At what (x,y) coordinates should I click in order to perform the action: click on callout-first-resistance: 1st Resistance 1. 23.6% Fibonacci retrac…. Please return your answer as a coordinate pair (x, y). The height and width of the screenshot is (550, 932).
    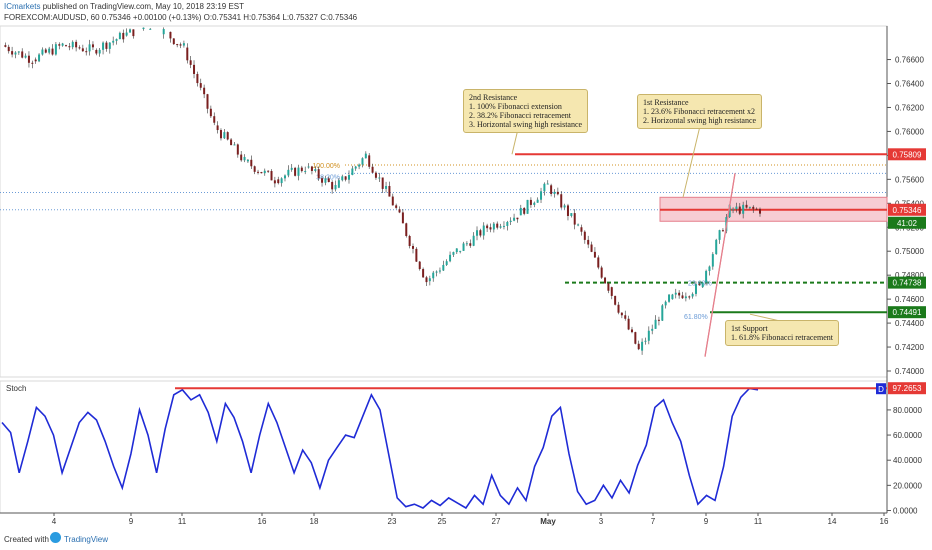
    Looking at the image, I should click on (700, 111).